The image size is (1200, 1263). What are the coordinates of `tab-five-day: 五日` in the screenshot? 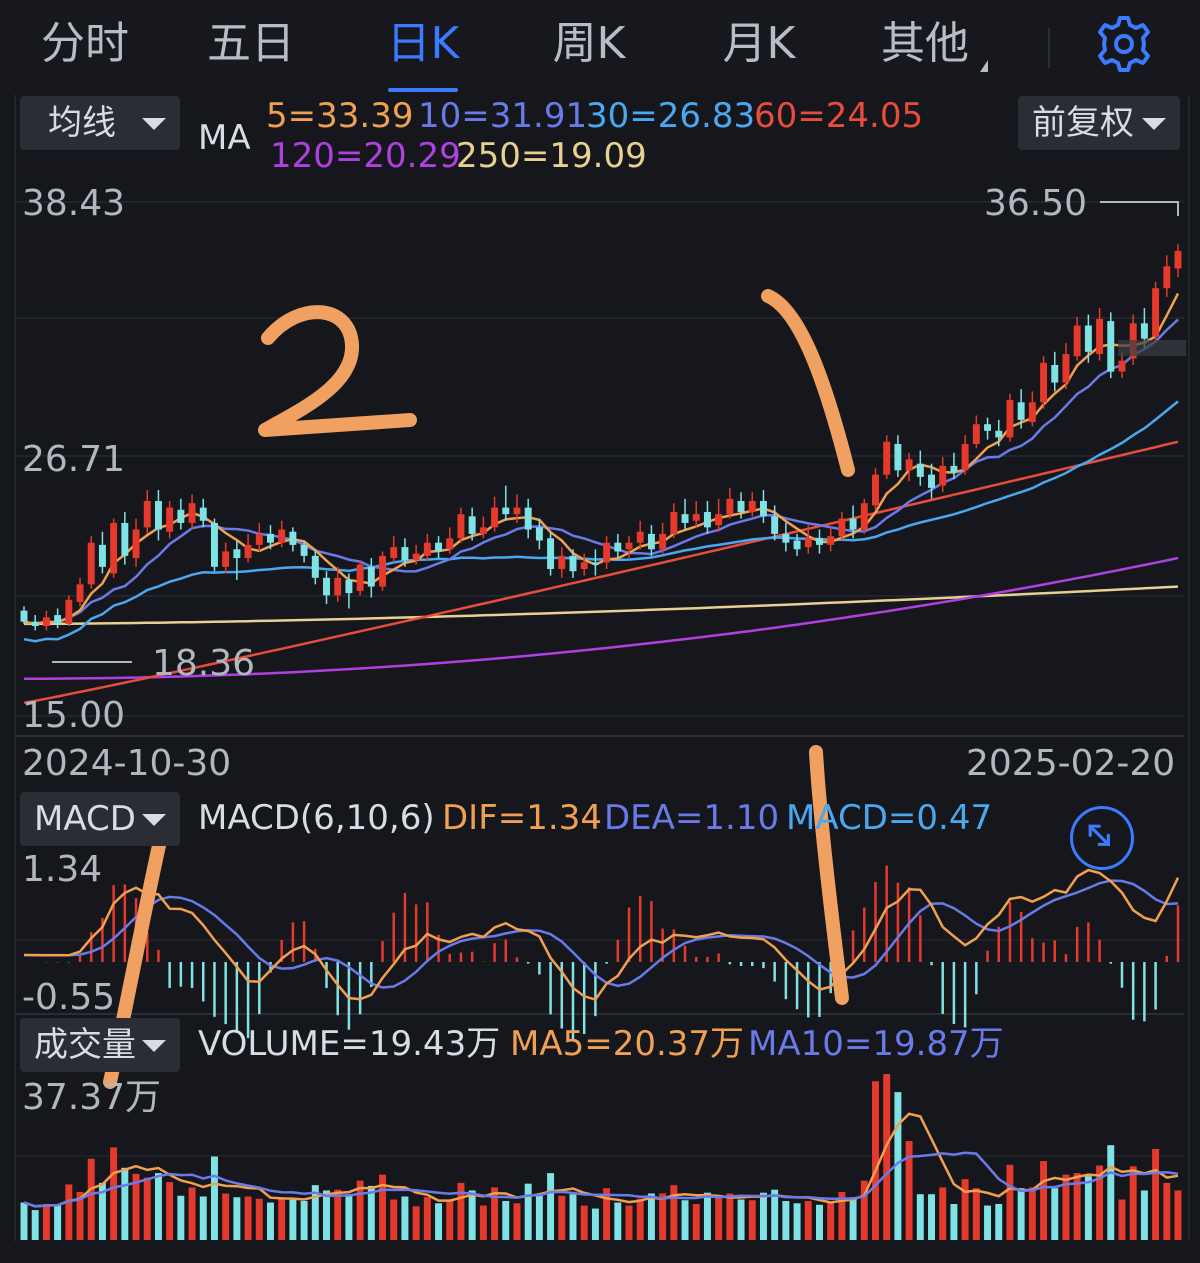 It's located at (251, 43).